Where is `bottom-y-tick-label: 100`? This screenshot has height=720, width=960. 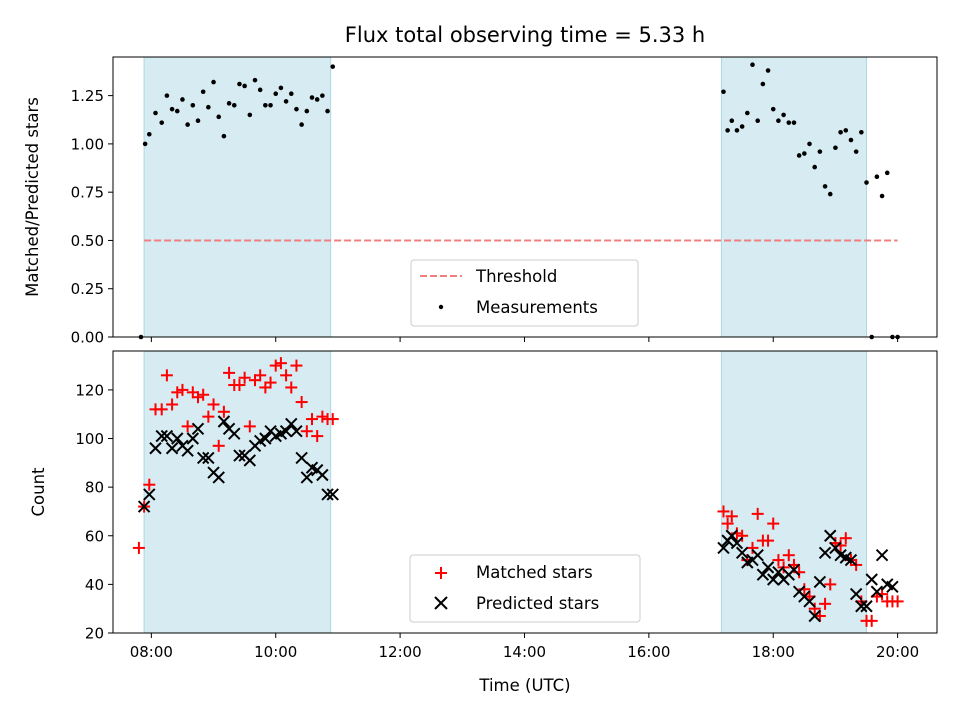 bottom-y-tick-label: 100 is located at coordinates (89, 439).